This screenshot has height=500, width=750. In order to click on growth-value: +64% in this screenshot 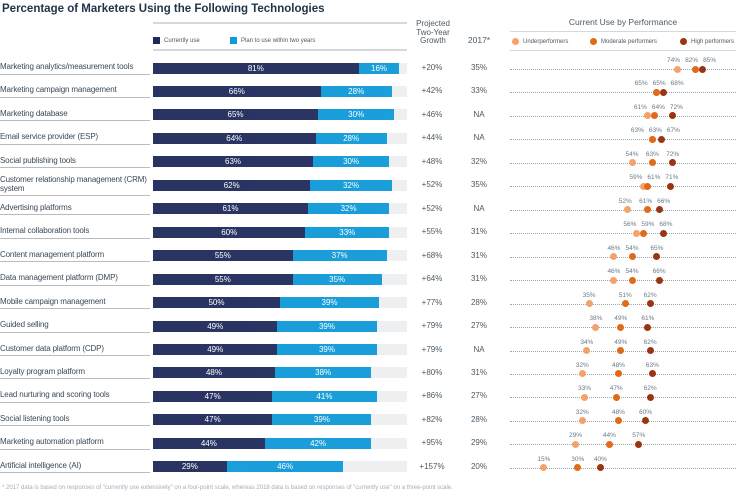, I will do `click(432, 279)`.